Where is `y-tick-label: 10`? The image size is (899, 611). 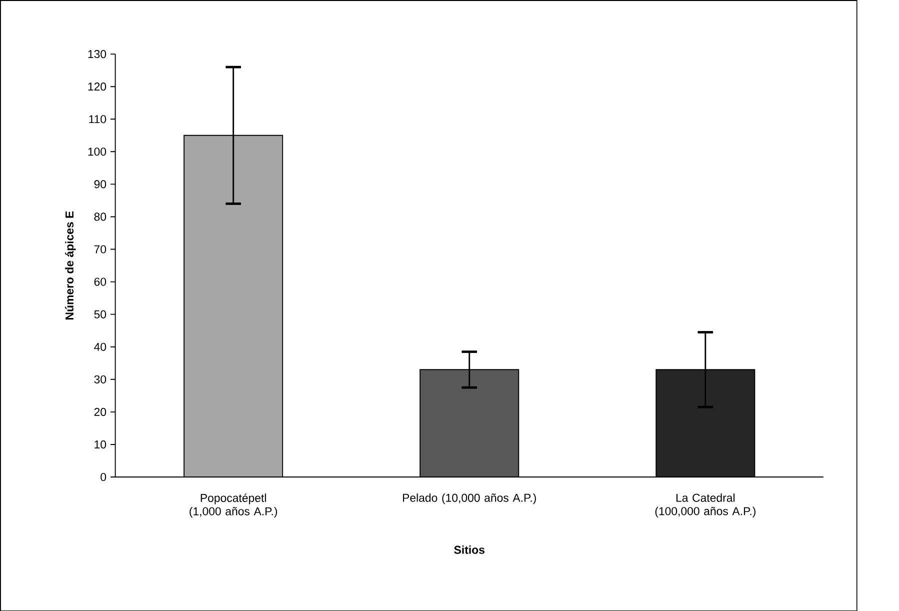 y-tick-label: 10 is located at coordinates (100, 444).